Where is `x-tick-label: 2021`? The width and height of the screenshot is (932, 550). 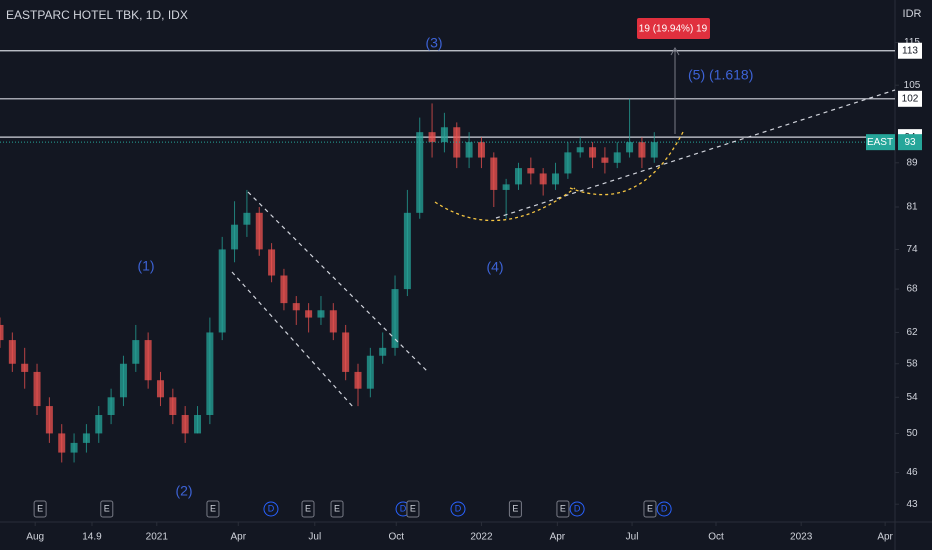 x-tick-label: 2021 is located at coordinates (157, 537).